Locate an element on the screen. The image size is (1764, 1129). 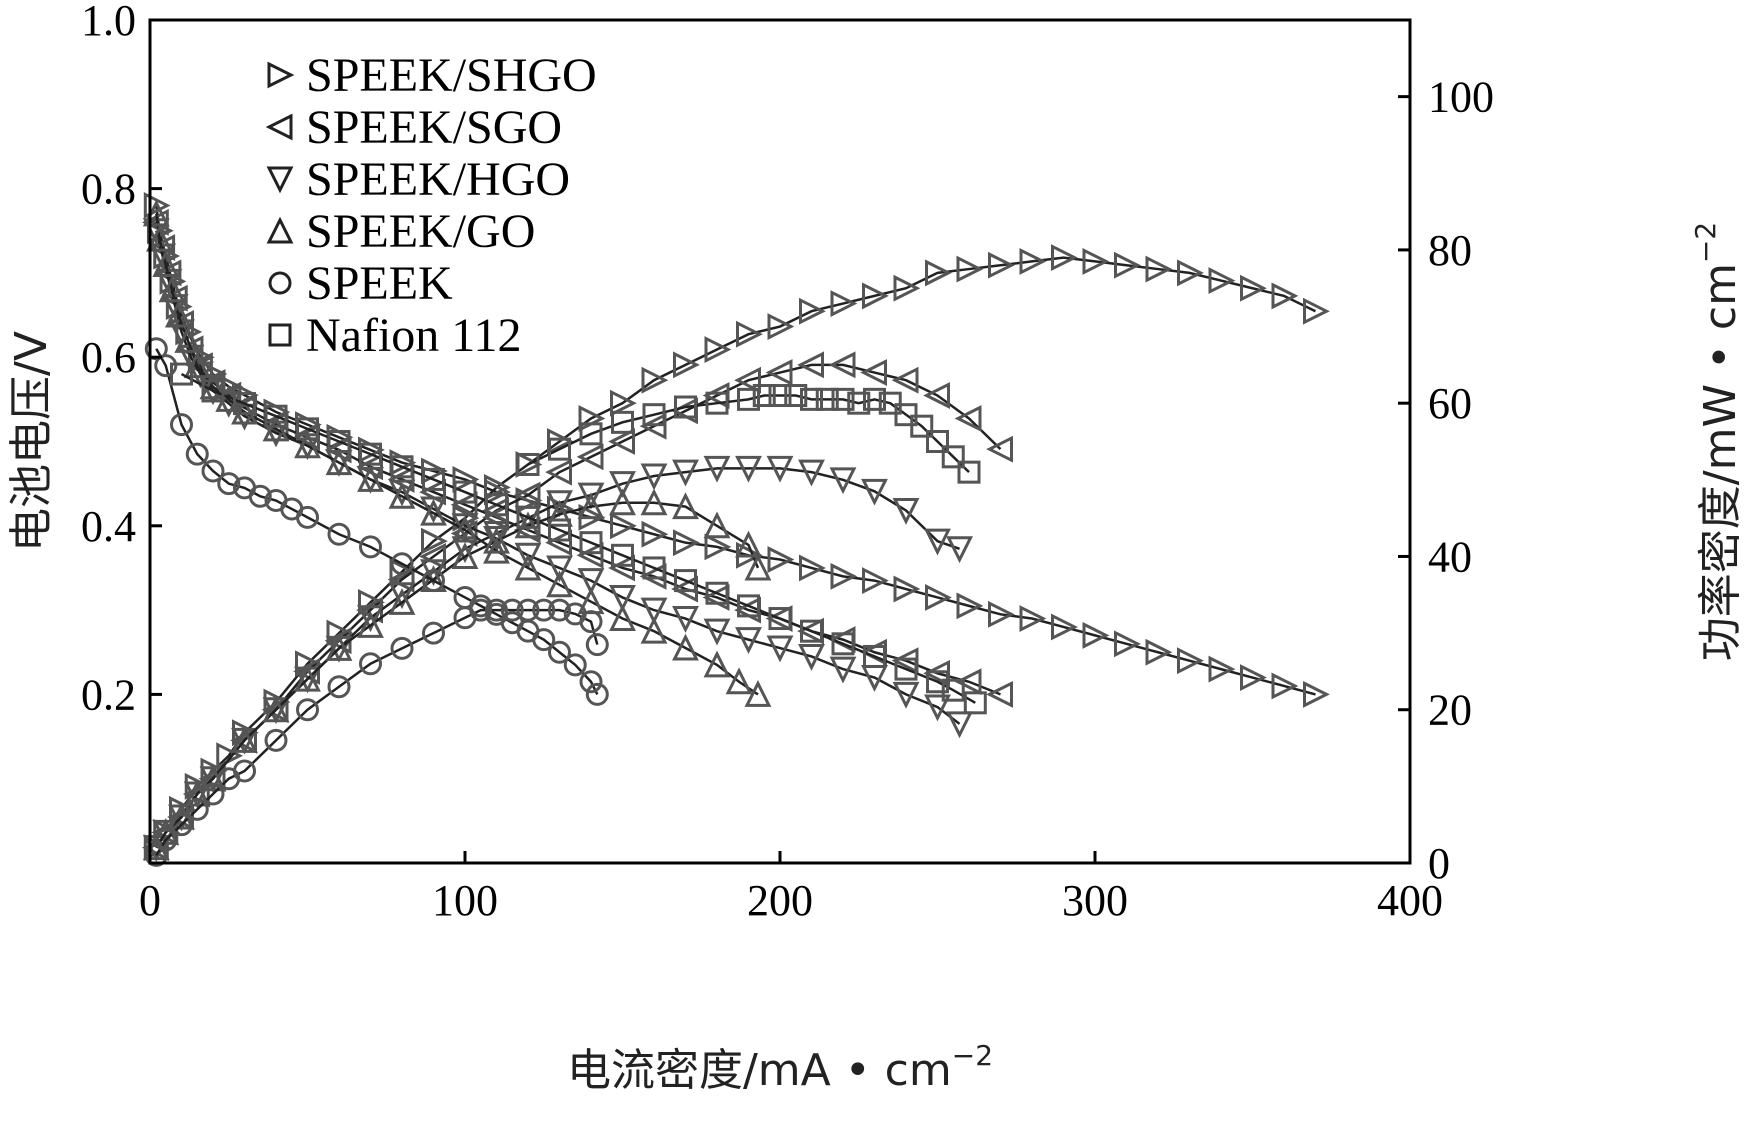
y-left-tick-label: 0.4 is located at coordinates (108, 526).